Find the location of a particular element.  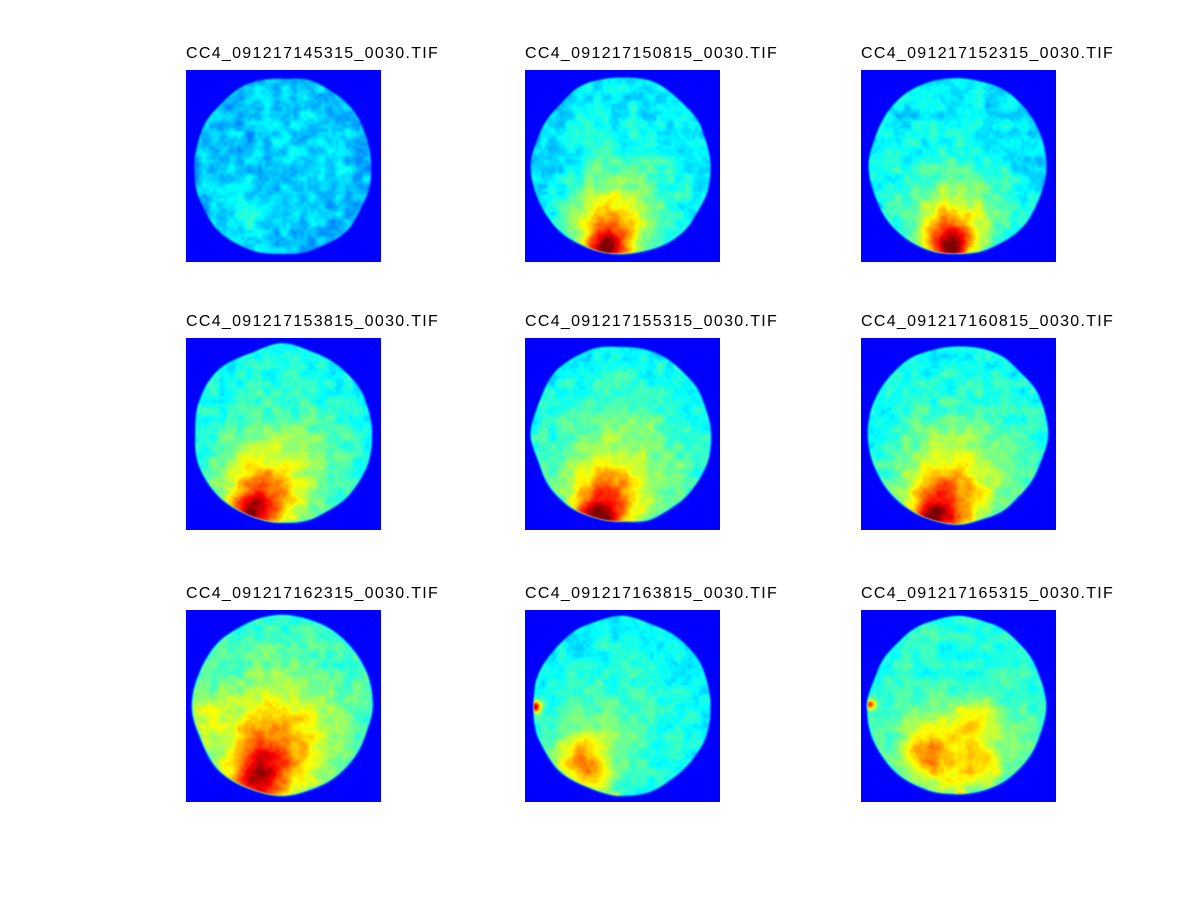

panel-title: CC4_091217162315_0030.TIF is located at coordinates (313, 593).